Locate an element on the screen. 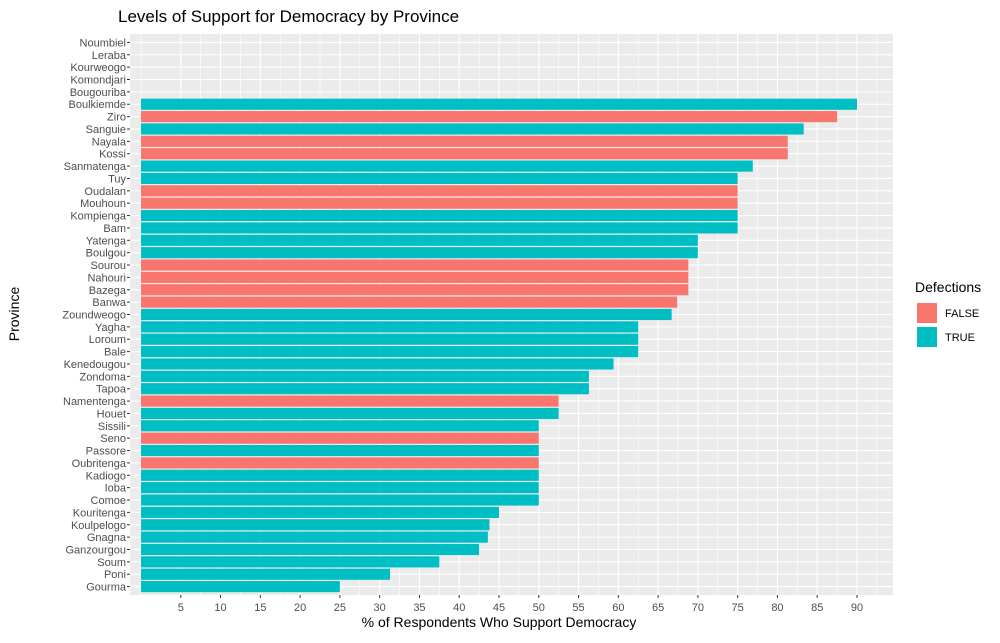 Image resolution: width=1000 pixels, height=643 pixels. y-tick-label: Ioba is located at coordinates (116, 489).